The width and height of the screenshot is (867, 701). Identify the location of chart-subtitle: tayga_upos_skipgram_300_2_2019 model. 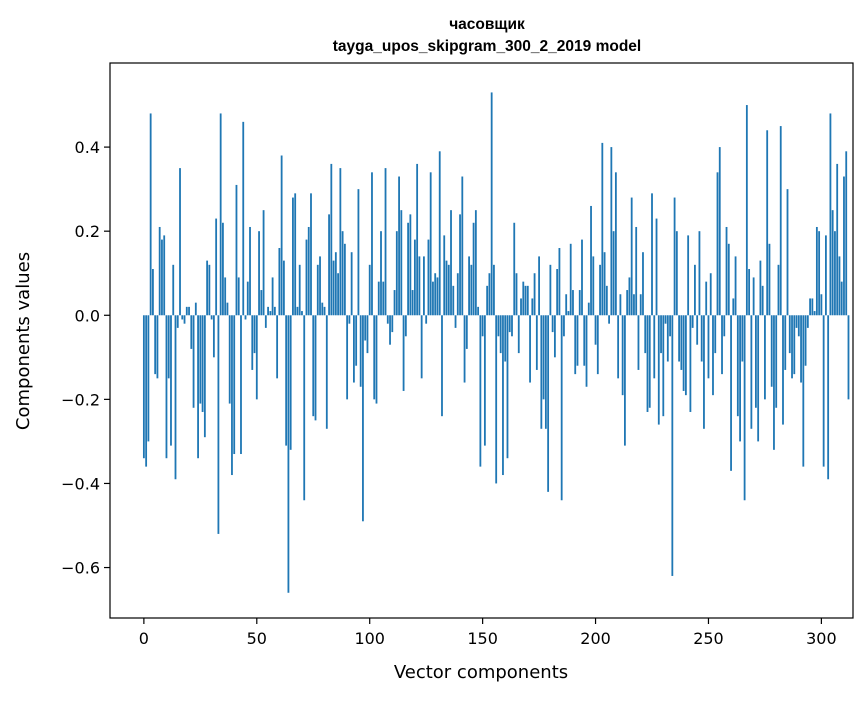
(487, 46).